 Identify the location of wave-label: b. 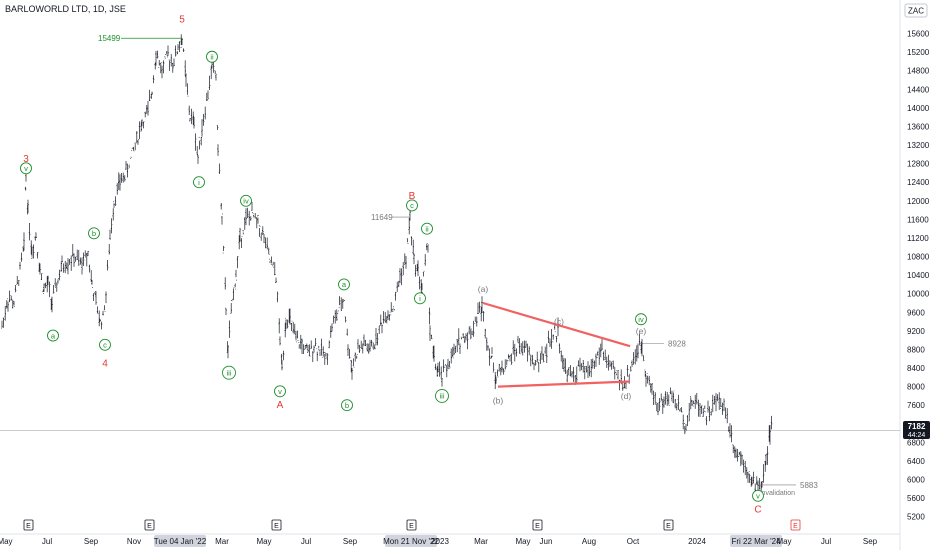
(347, 405).